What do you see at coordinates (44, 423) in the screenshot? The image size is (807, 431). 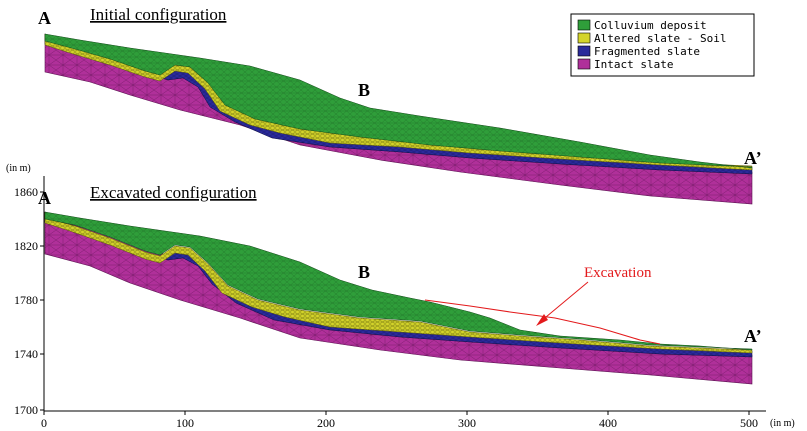 I see `x-tick-label: 0` at bounding box center [44, 423].